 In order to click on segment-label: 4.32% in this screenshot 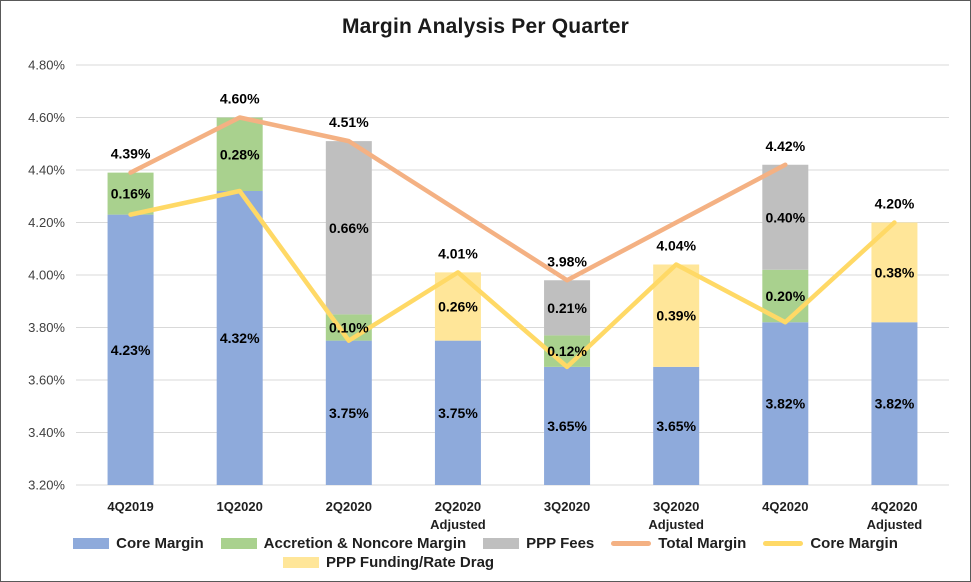, I will do `click(240, 338)`.